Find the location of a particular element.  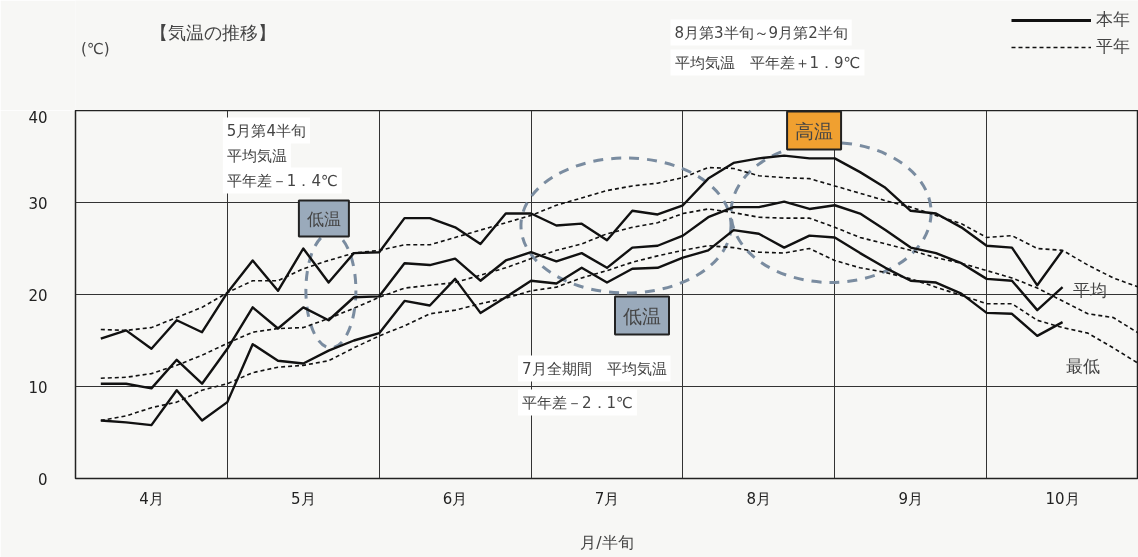

annotation: 最低 is located at coordinates (1083, 365).